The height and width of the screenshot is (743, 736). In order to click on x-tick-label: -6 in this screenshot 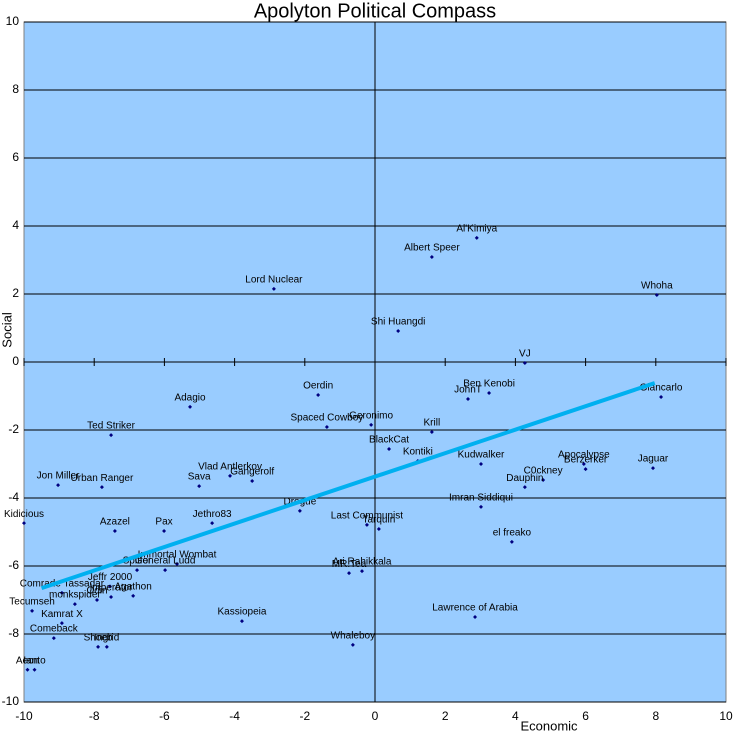, I will do `click(164, 716)`.